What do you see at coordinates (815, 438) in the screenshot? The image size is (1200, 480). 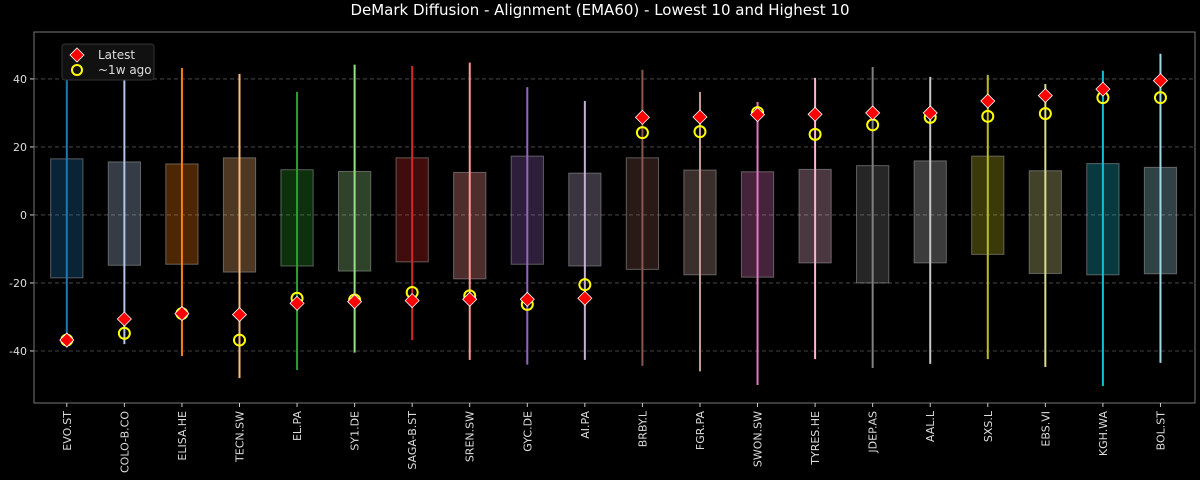 I see `x-tick-label: TYRES.HE` at bounding box center [815, 438].